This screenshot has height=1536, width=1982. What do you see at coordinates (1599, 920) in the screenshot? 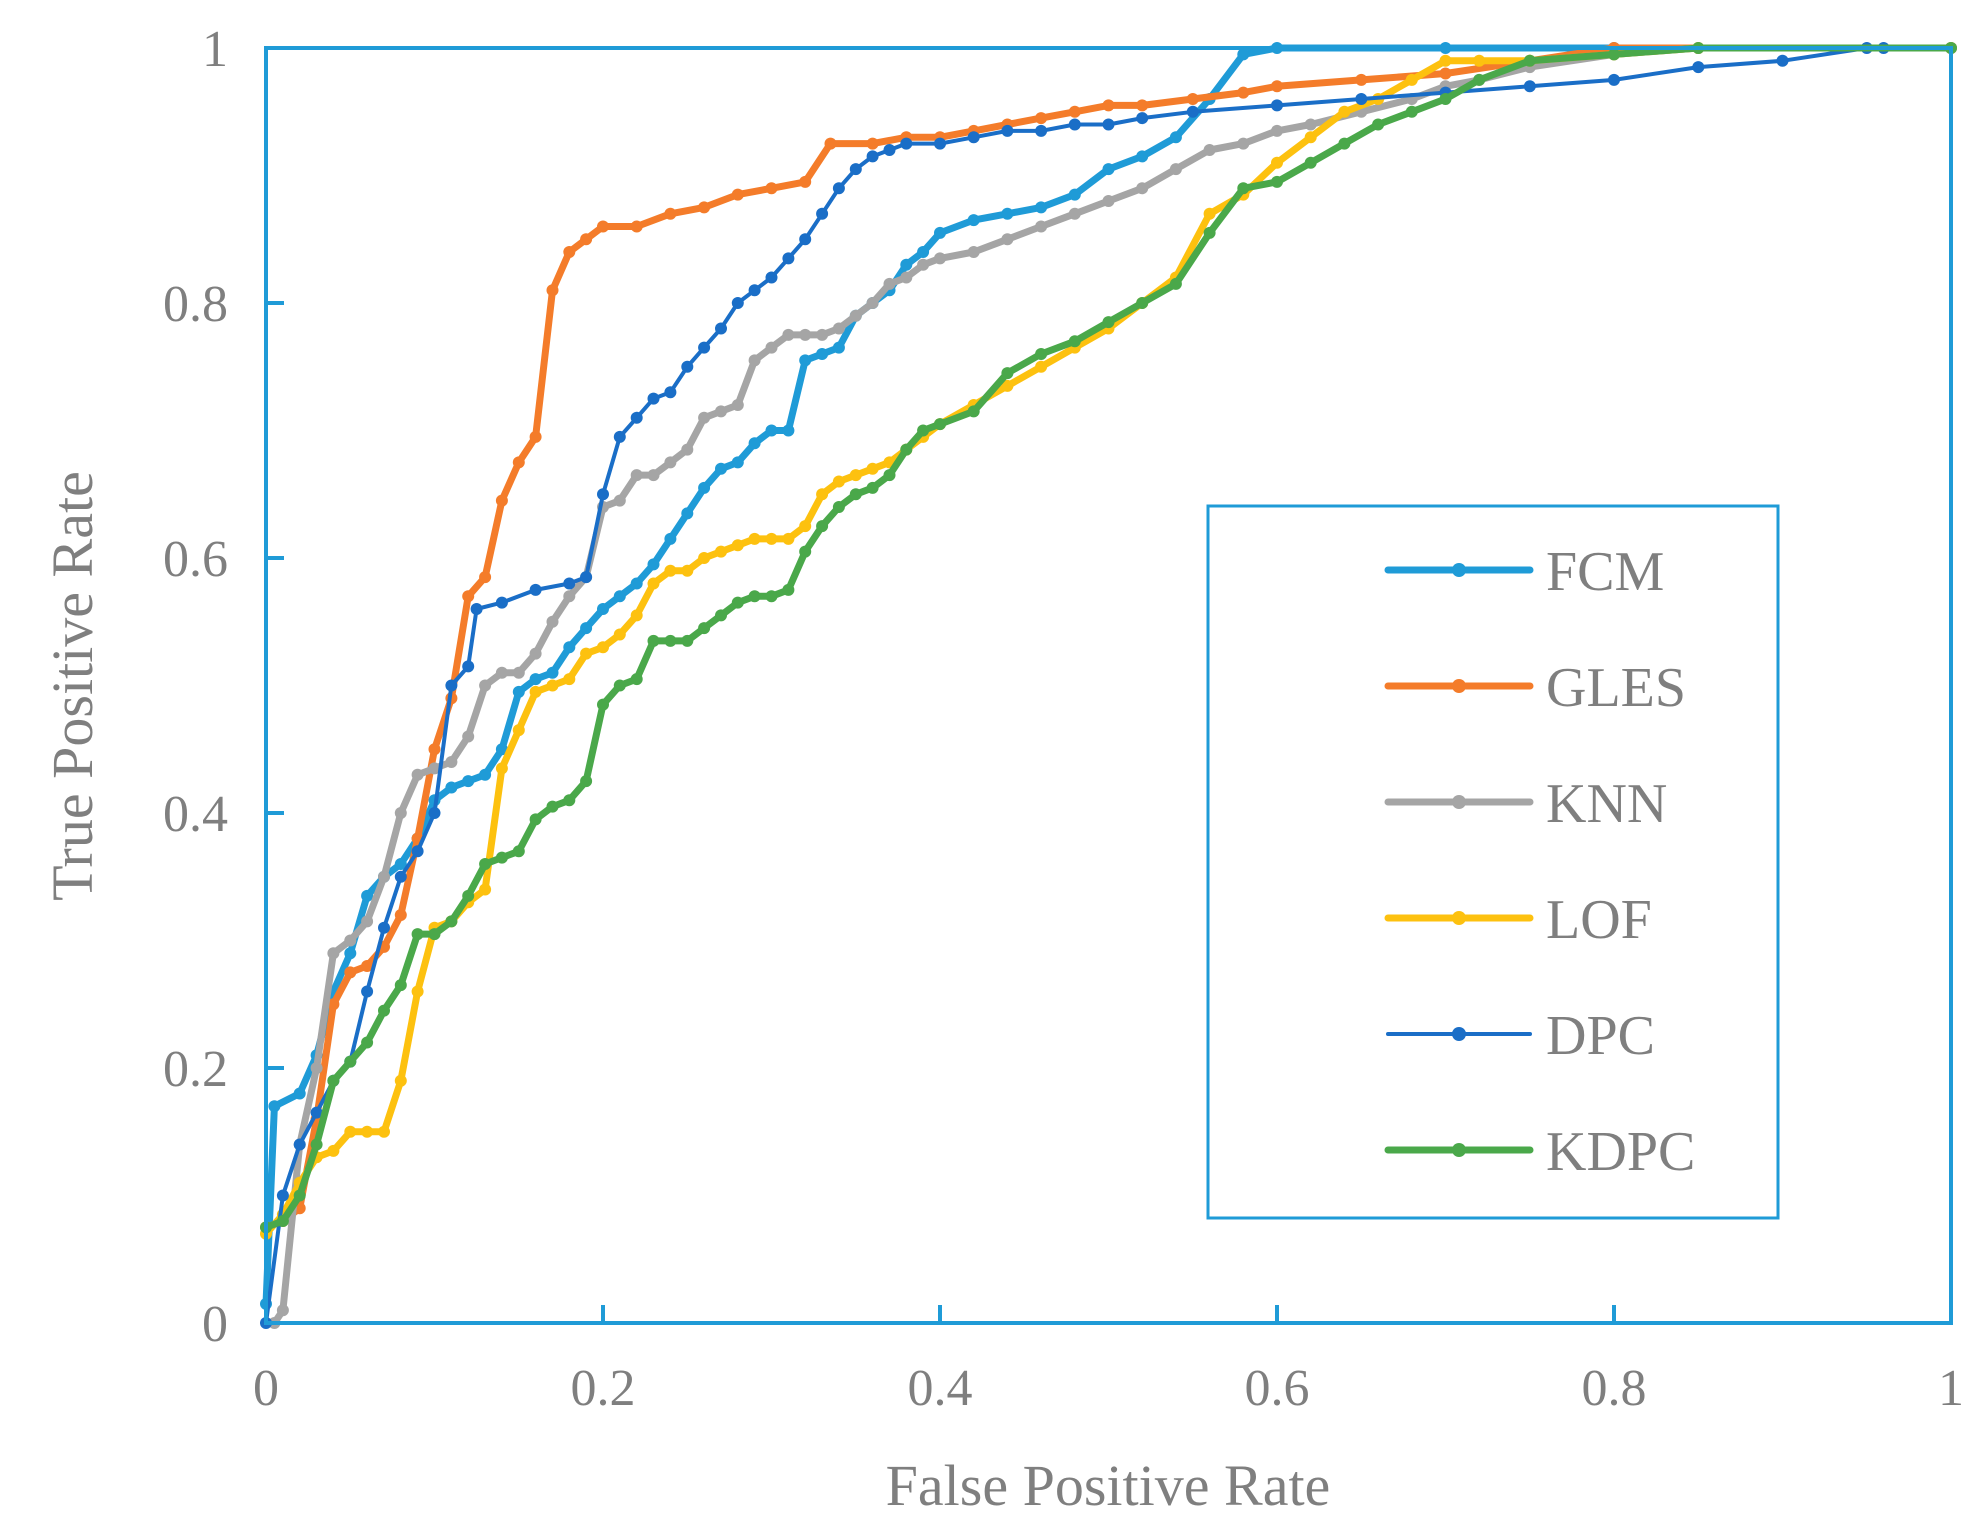
I see `legend-label-lof: LOF` at bounding box center [1599, 920].